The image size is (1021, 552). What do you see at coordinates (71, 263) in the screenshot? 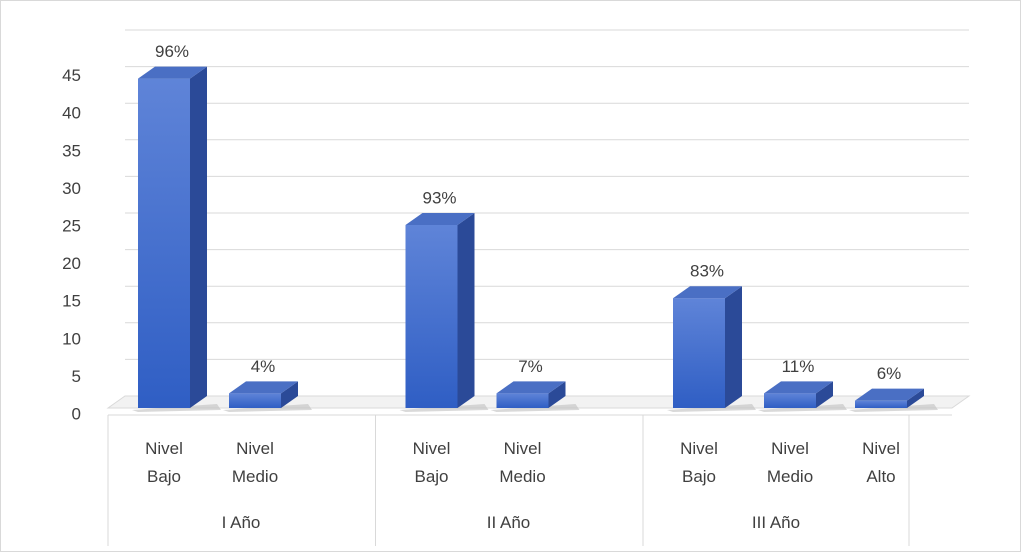
I see `y-tick-label: 20` at bounding box center [71, 263].